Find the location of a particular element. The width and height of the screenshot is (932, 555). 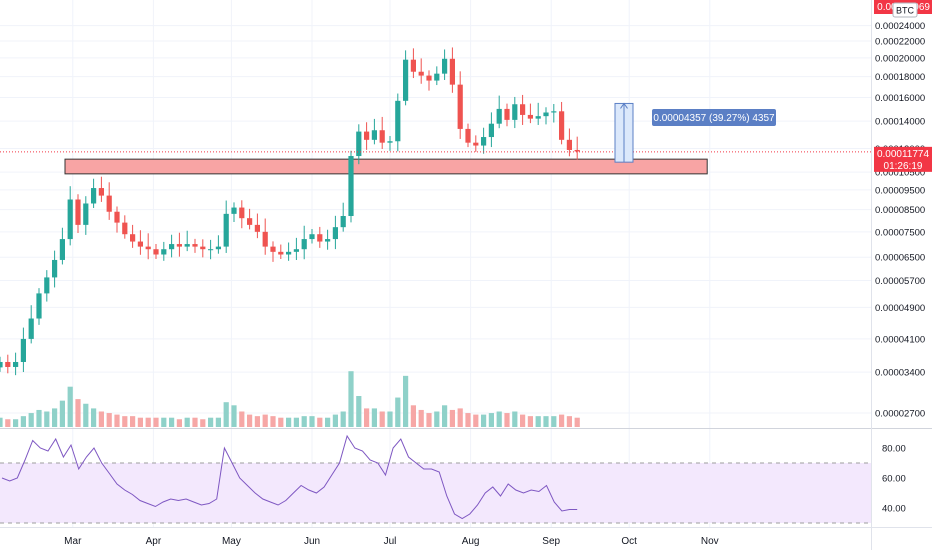

rsi-tick-label: 60.00 is located at coordinates (894, 479).